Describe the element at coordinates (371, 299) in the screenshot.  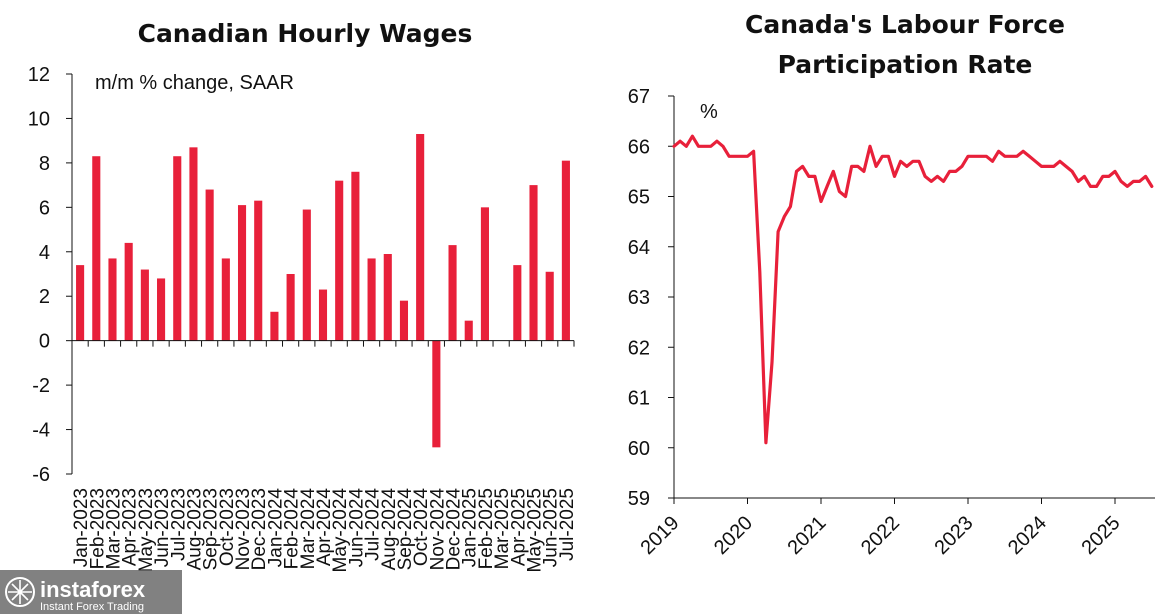
I see `bar-Jul-2024` at that location.